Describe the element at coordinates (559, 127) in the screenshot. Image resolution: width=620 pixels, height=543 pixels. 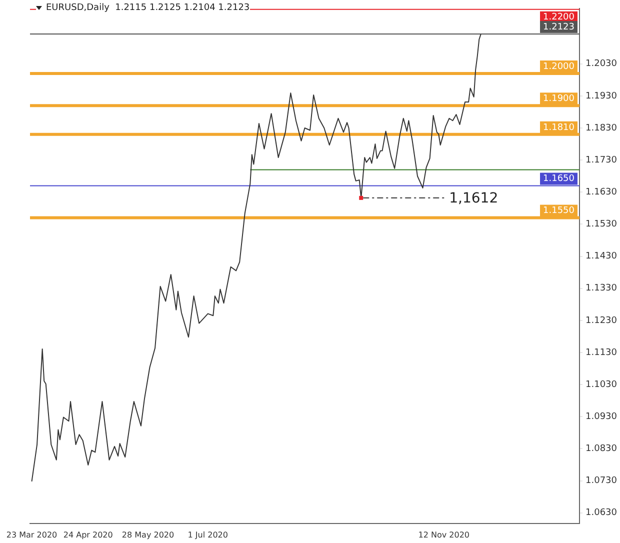
I see `ref-line-label: 1.1810` at that location.